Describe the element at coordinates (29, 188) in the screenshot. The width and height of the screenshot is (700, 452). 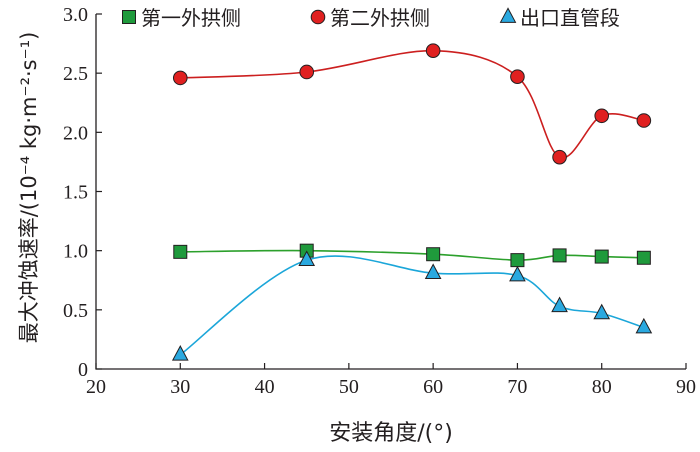
I see `y-axis-title: 最大冲蚀速率/(10⁻⁴ kg·m⁻²·s⁻¹)` at that location.